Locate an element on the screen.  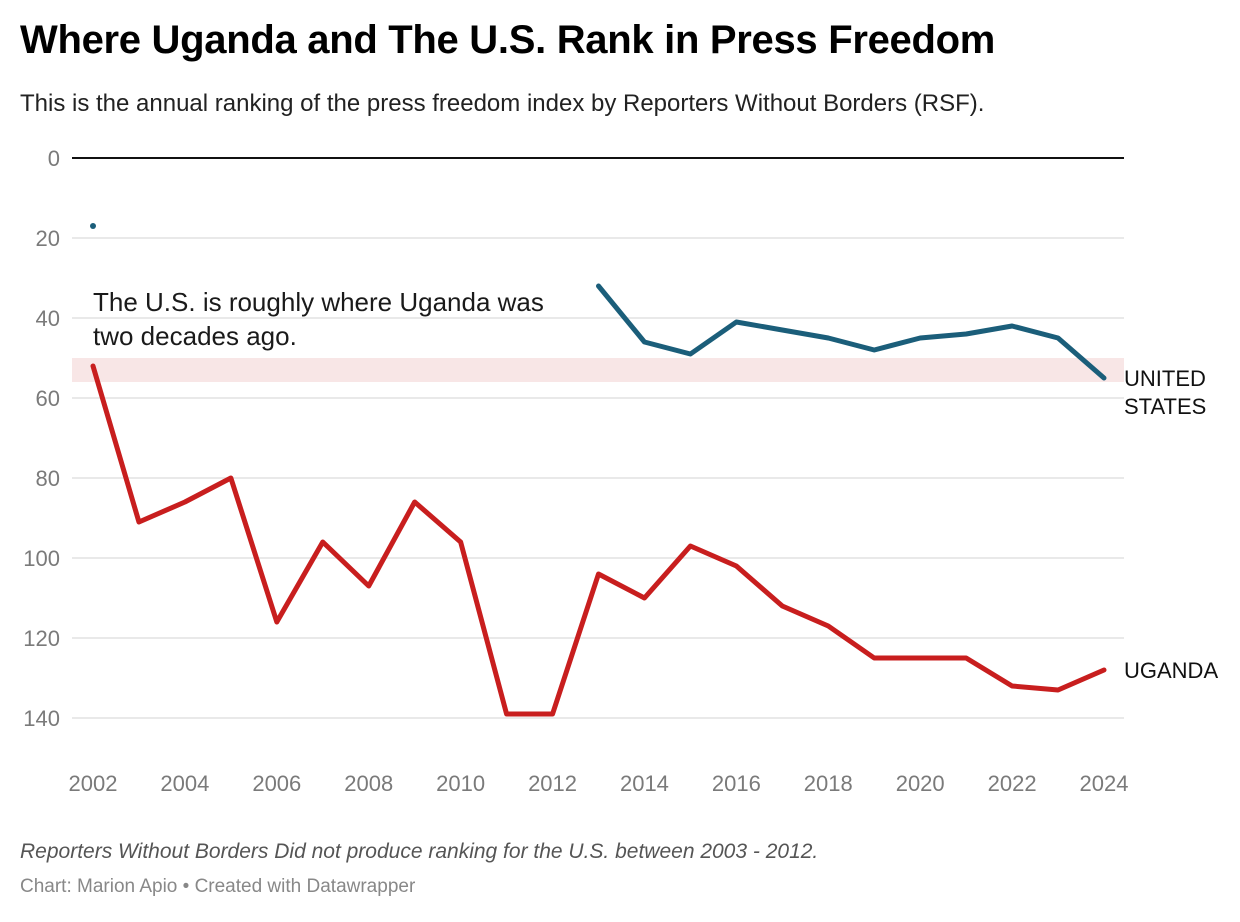
series-label-united-states: UNITED STATES is located at coordinates (1165, 392).